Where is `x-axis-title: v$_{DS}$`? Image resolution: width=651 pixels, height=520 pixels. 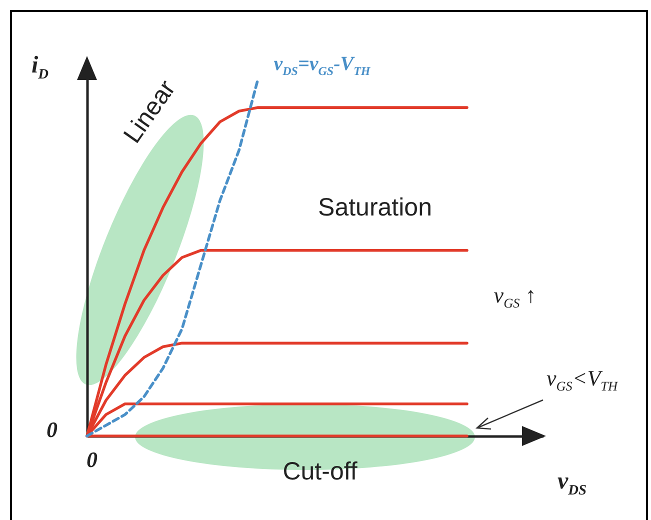
x-axis-title: v$_{DS}$ is located at coordinates (572, 484).